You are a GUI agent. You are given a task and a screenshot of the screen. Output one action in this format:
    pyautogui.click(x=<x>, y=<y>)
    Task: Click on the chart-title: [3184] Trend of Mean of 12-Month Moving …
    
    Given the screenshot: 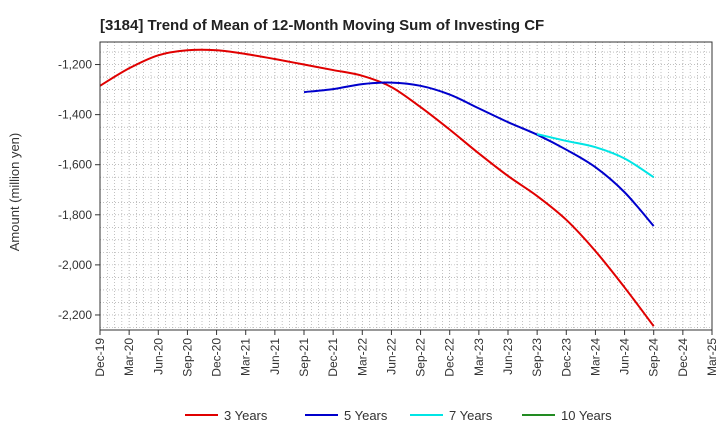 What is the action you would take?
    pyautogui.click(x=322, y=25)
    